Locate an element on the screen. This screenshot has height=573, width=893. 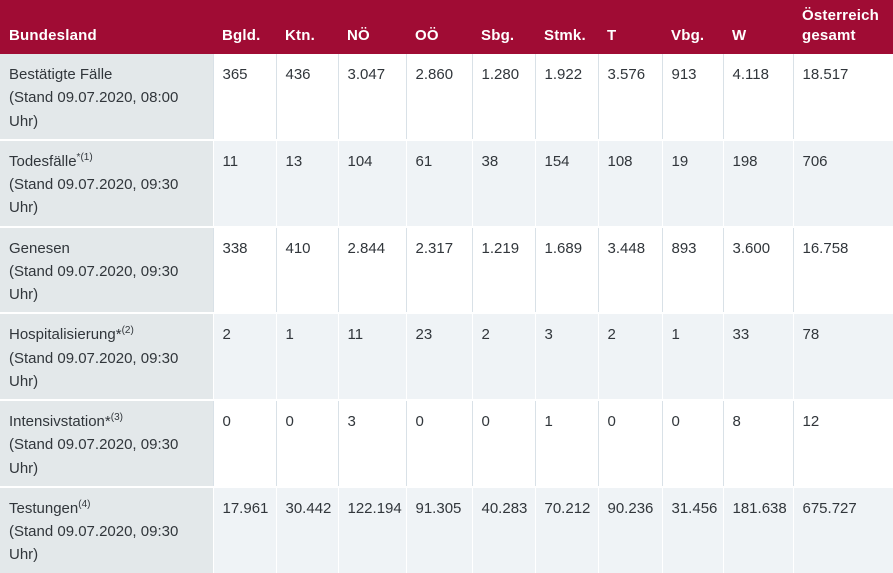
value-cell: 78 is located at coordinates (842, 356).